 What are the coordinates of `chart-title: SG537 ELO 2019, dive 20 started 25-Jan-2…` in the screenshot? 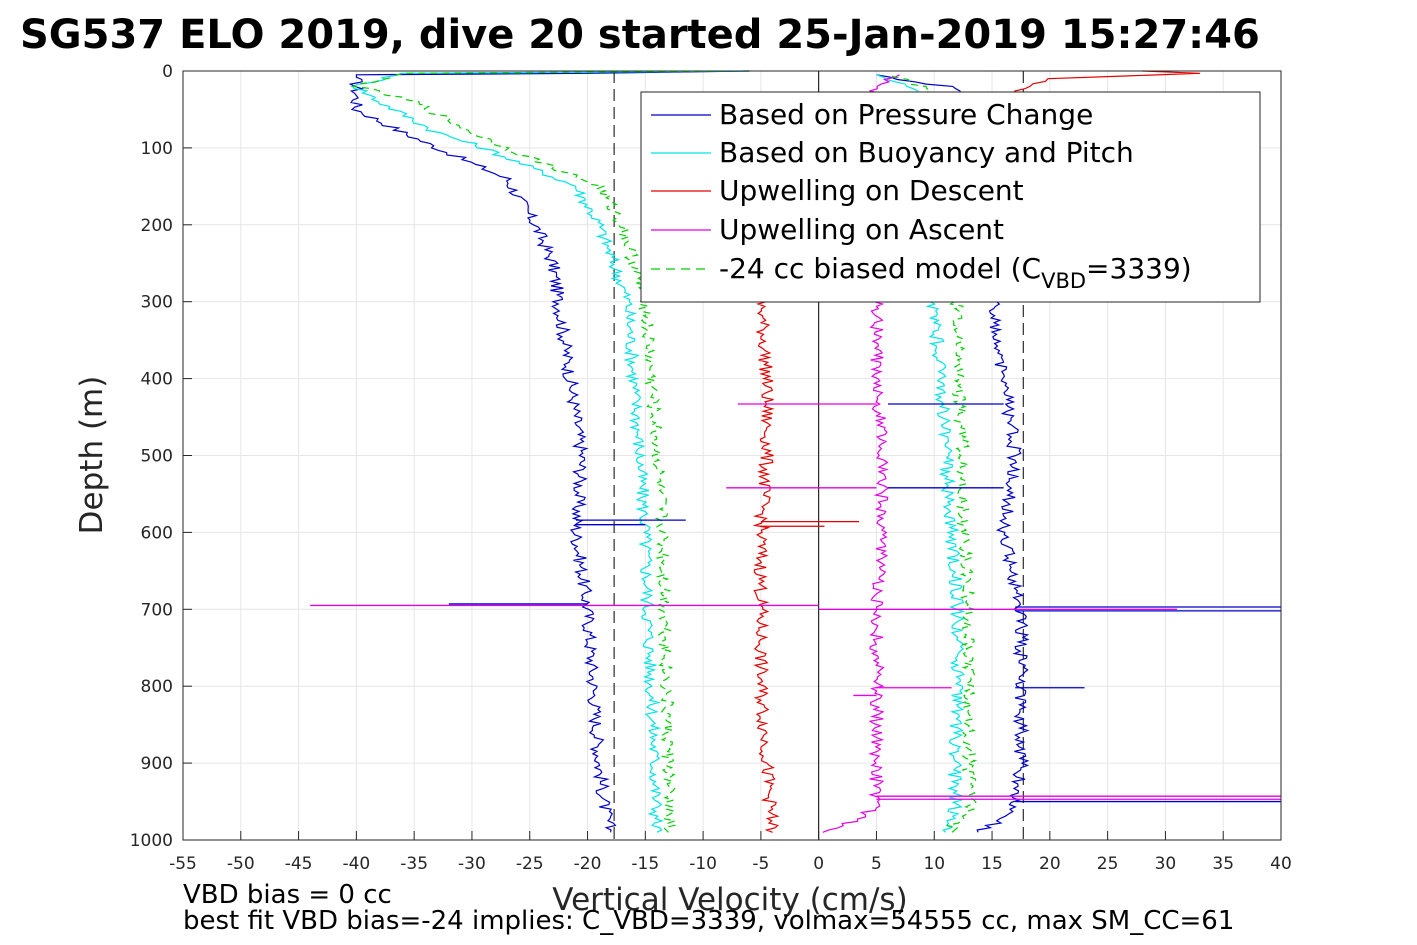 It's located at (640, 35).